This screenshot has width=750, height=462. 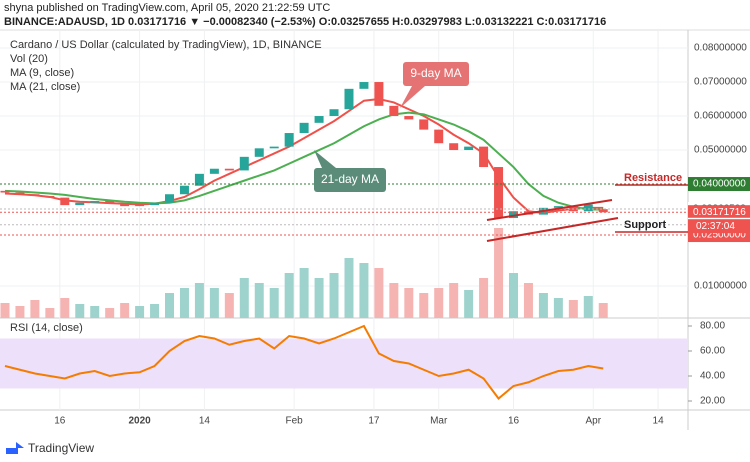 I want to click on annotation-box, so click(x=436, y=74).